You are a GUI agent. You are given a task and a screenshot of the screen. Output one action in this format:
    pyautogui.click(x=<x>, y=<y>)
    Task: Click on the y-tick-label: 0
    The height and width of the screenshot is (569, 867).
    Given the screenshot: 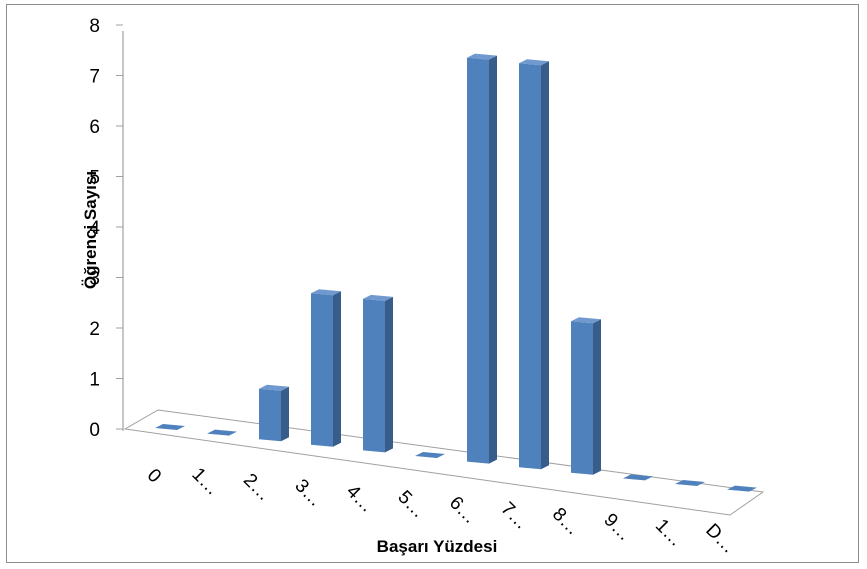 What is the action you would take?
    pyautogui.click(x=94, y=430)
    